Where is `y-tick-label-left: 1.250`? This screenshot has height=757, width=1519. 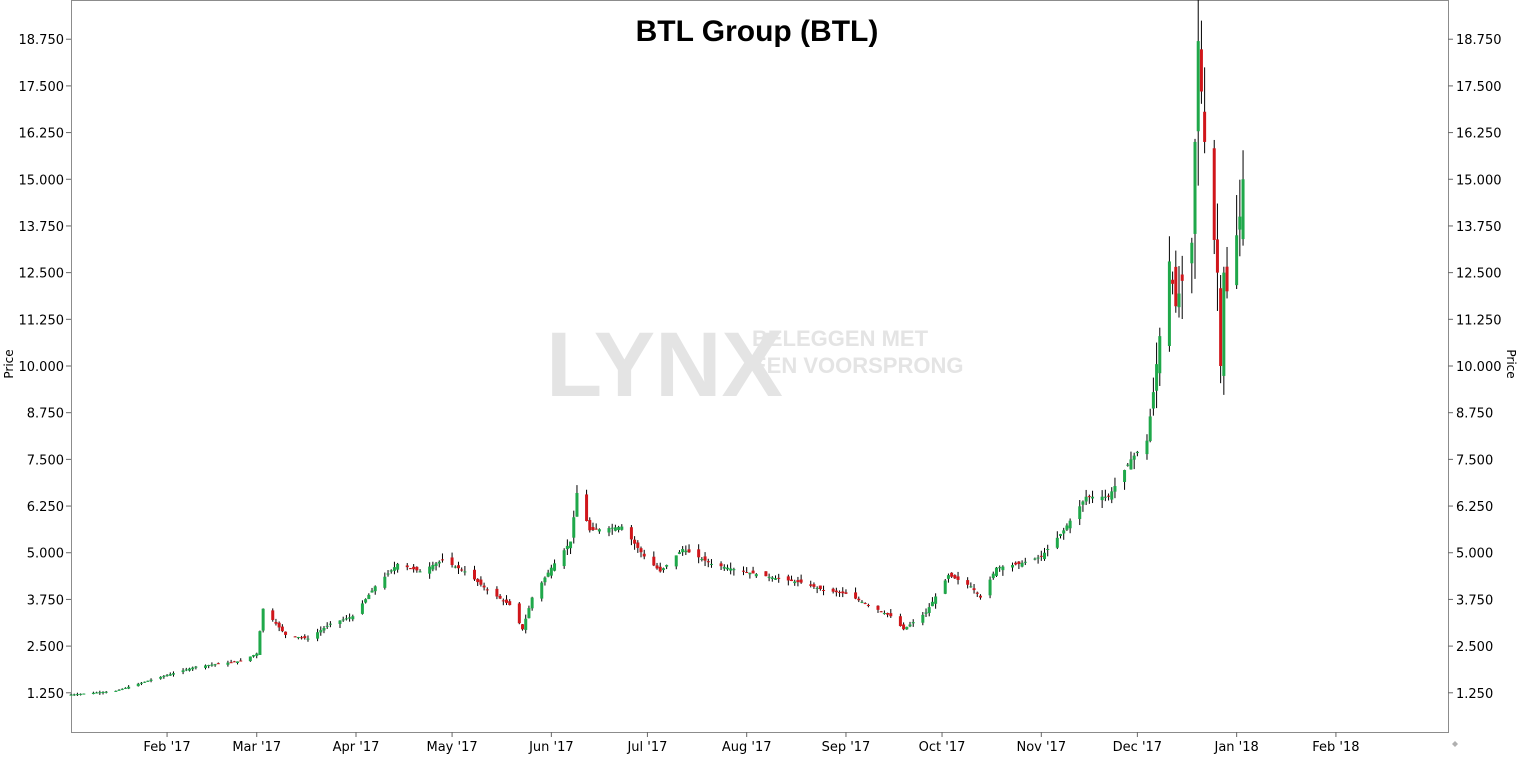
y-tick-label-left: 1.250 is located at coordinates (45, 694).